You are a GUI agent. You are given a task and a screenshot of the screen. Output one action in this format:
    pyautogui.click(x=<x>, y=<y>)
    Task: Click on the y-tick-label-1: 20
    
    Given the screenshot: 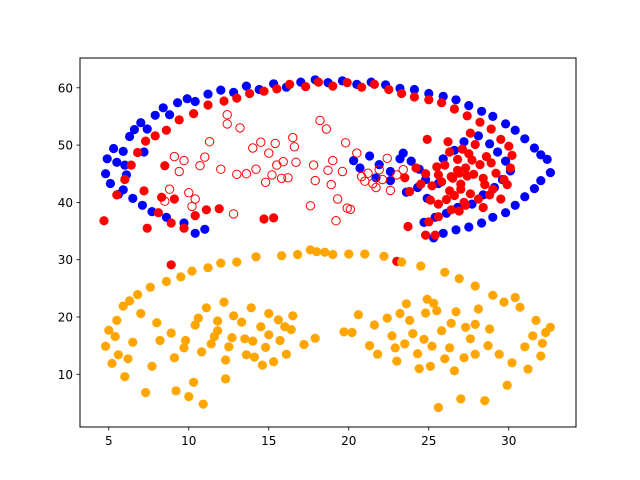 What is the action you would take?
    pyautogui.click(x=65, y=317)
    